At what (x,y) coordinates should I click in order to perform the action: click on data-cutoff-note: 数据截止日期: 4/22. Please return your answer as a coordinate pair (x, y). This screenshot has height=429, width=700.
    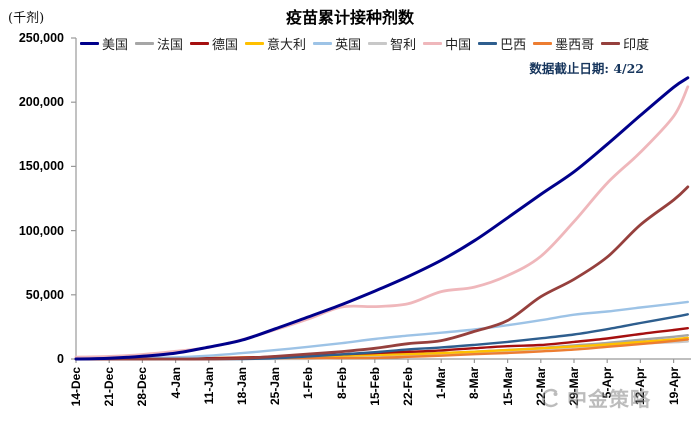
    Looking at the image, I should click on (586, 68).